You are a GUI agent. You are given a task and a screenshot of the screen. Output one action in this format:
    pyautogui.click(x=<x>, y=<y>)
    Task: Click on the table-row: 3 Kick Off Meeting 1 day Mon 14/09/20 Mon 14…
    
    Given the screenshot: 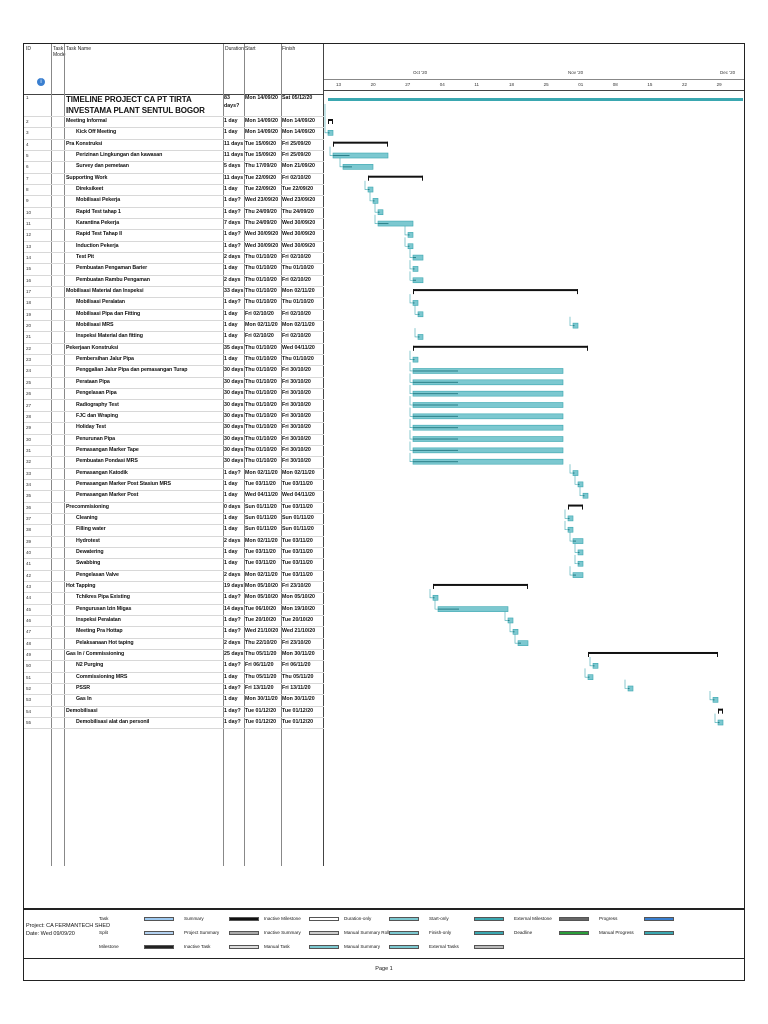 What is the action you would take?
    pyautogui.click(x=174, y=133)
    